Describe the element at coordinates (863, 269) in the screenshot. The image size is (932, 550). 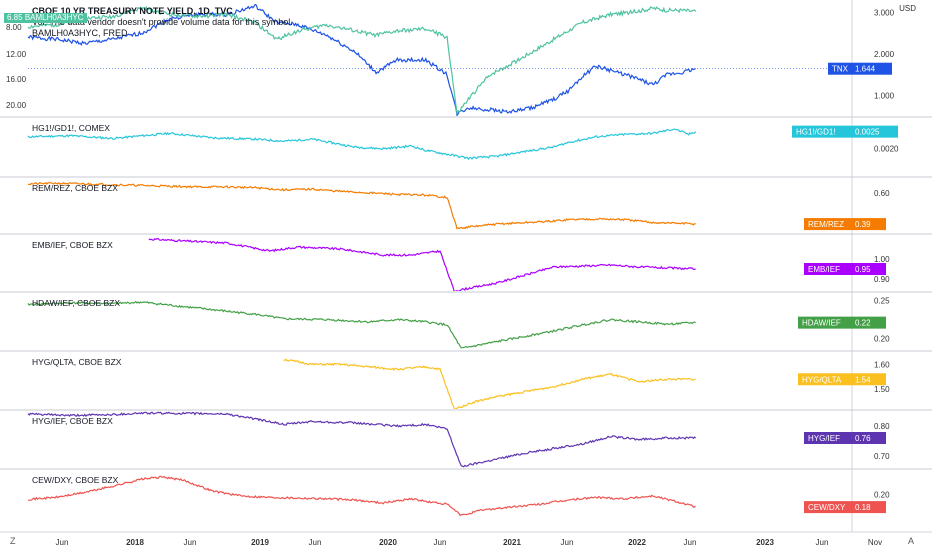
I see `last-value-badge-value: 0.95` at that location.